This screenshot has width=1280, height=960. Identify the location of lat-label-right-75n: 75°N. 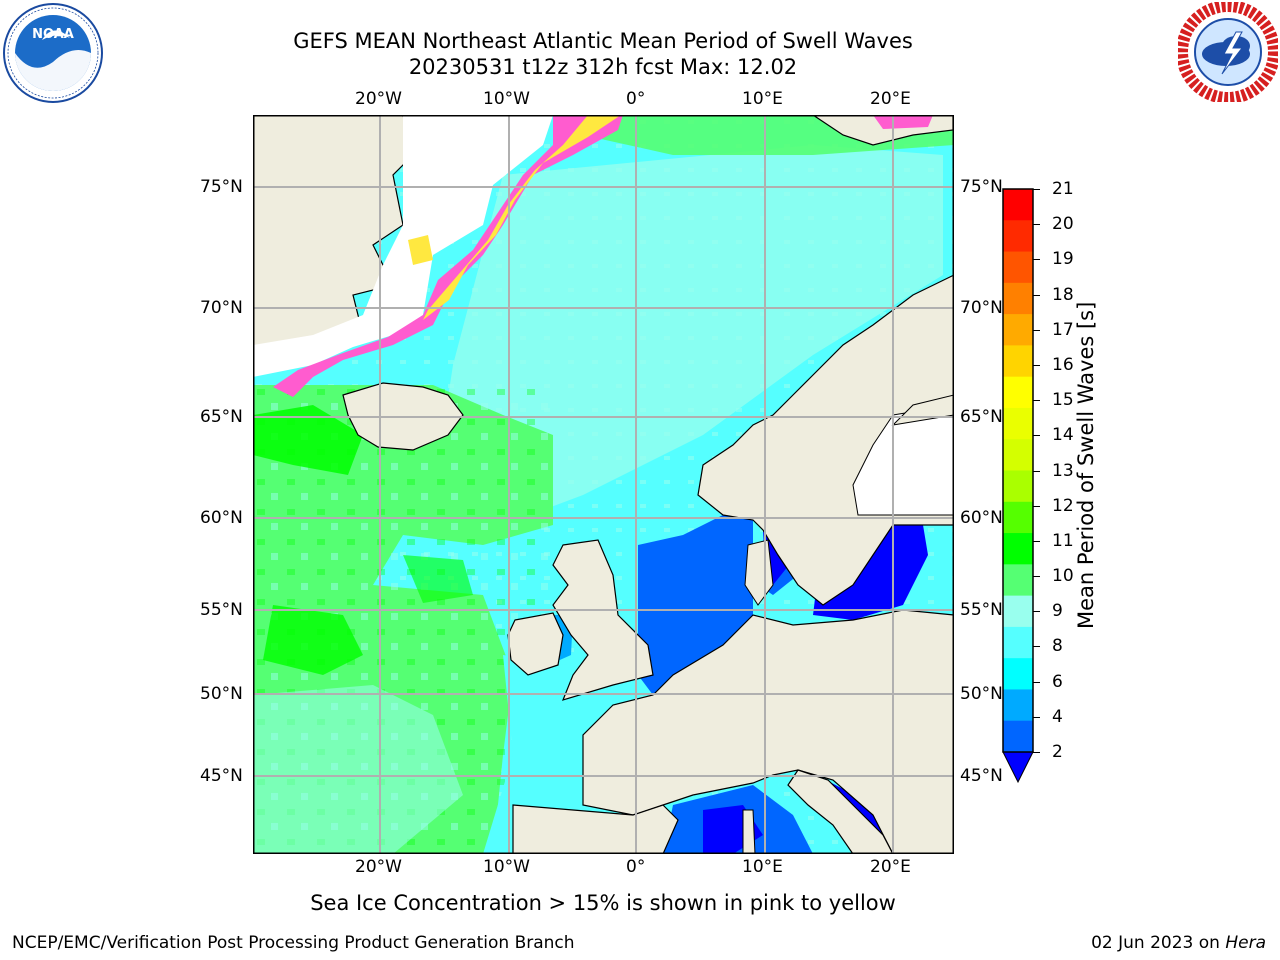
(981, 187).